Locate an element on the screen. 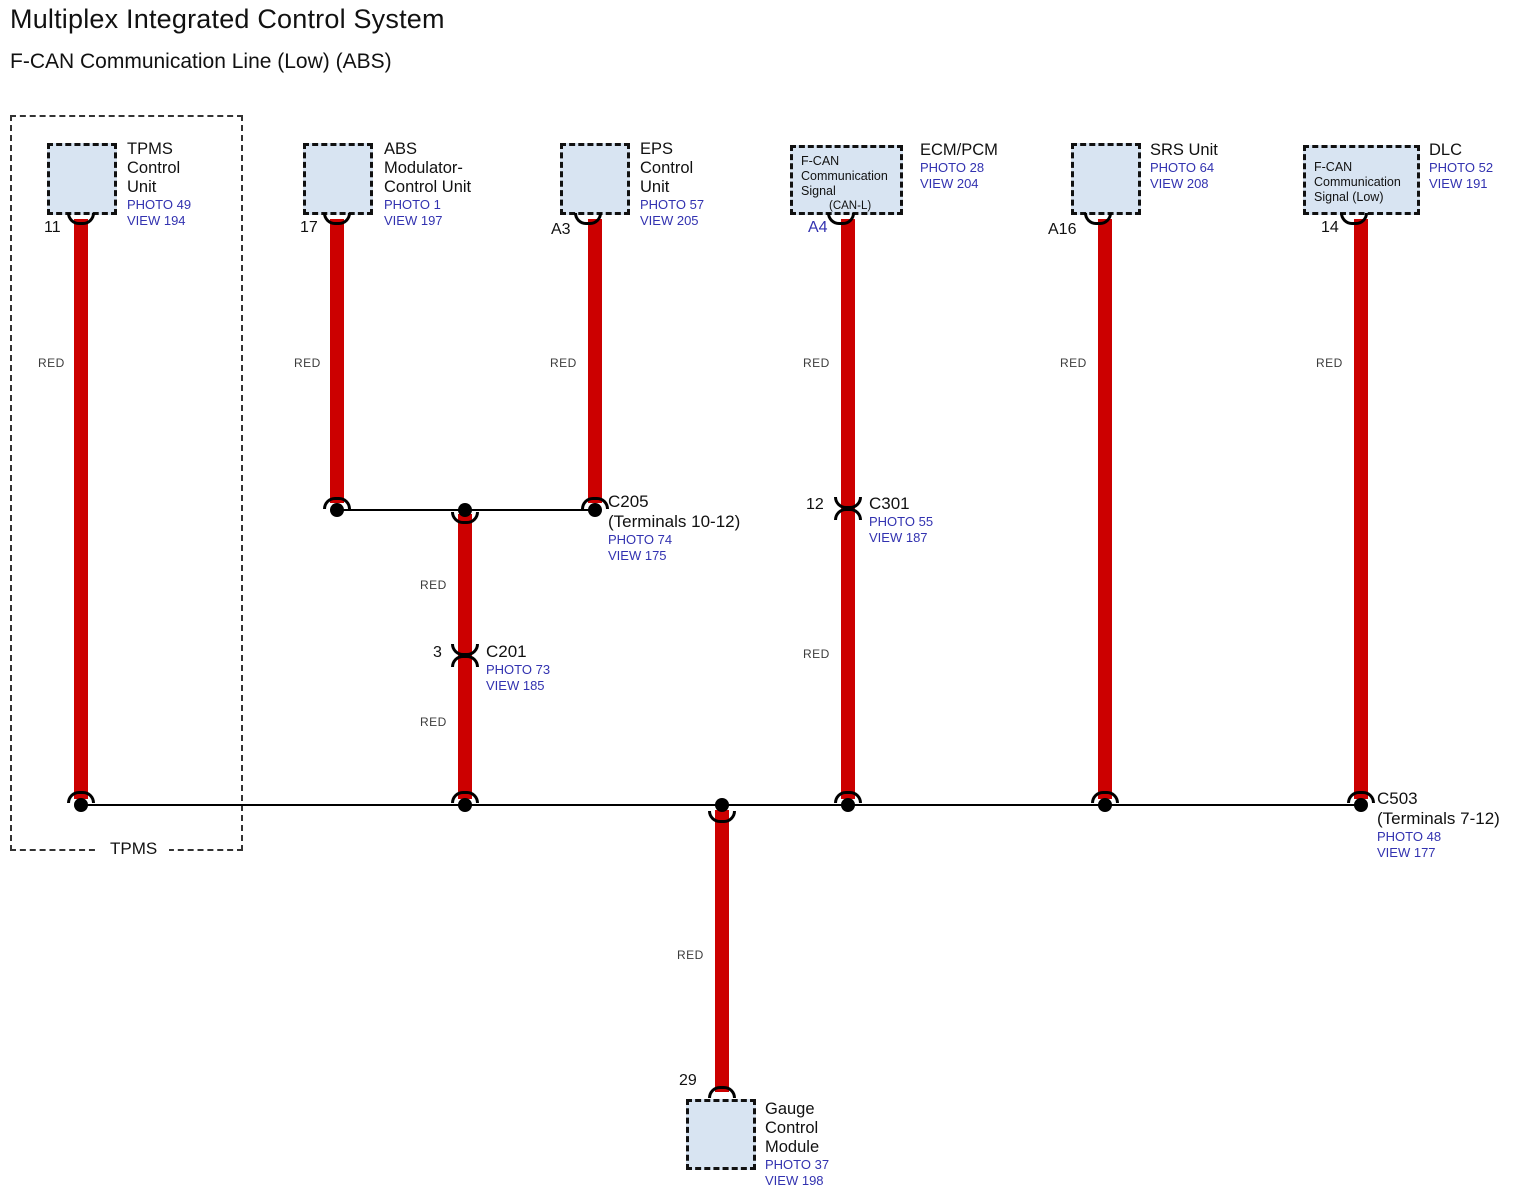  view-ref: VIEW 204 is located at coordinates (949, 183).